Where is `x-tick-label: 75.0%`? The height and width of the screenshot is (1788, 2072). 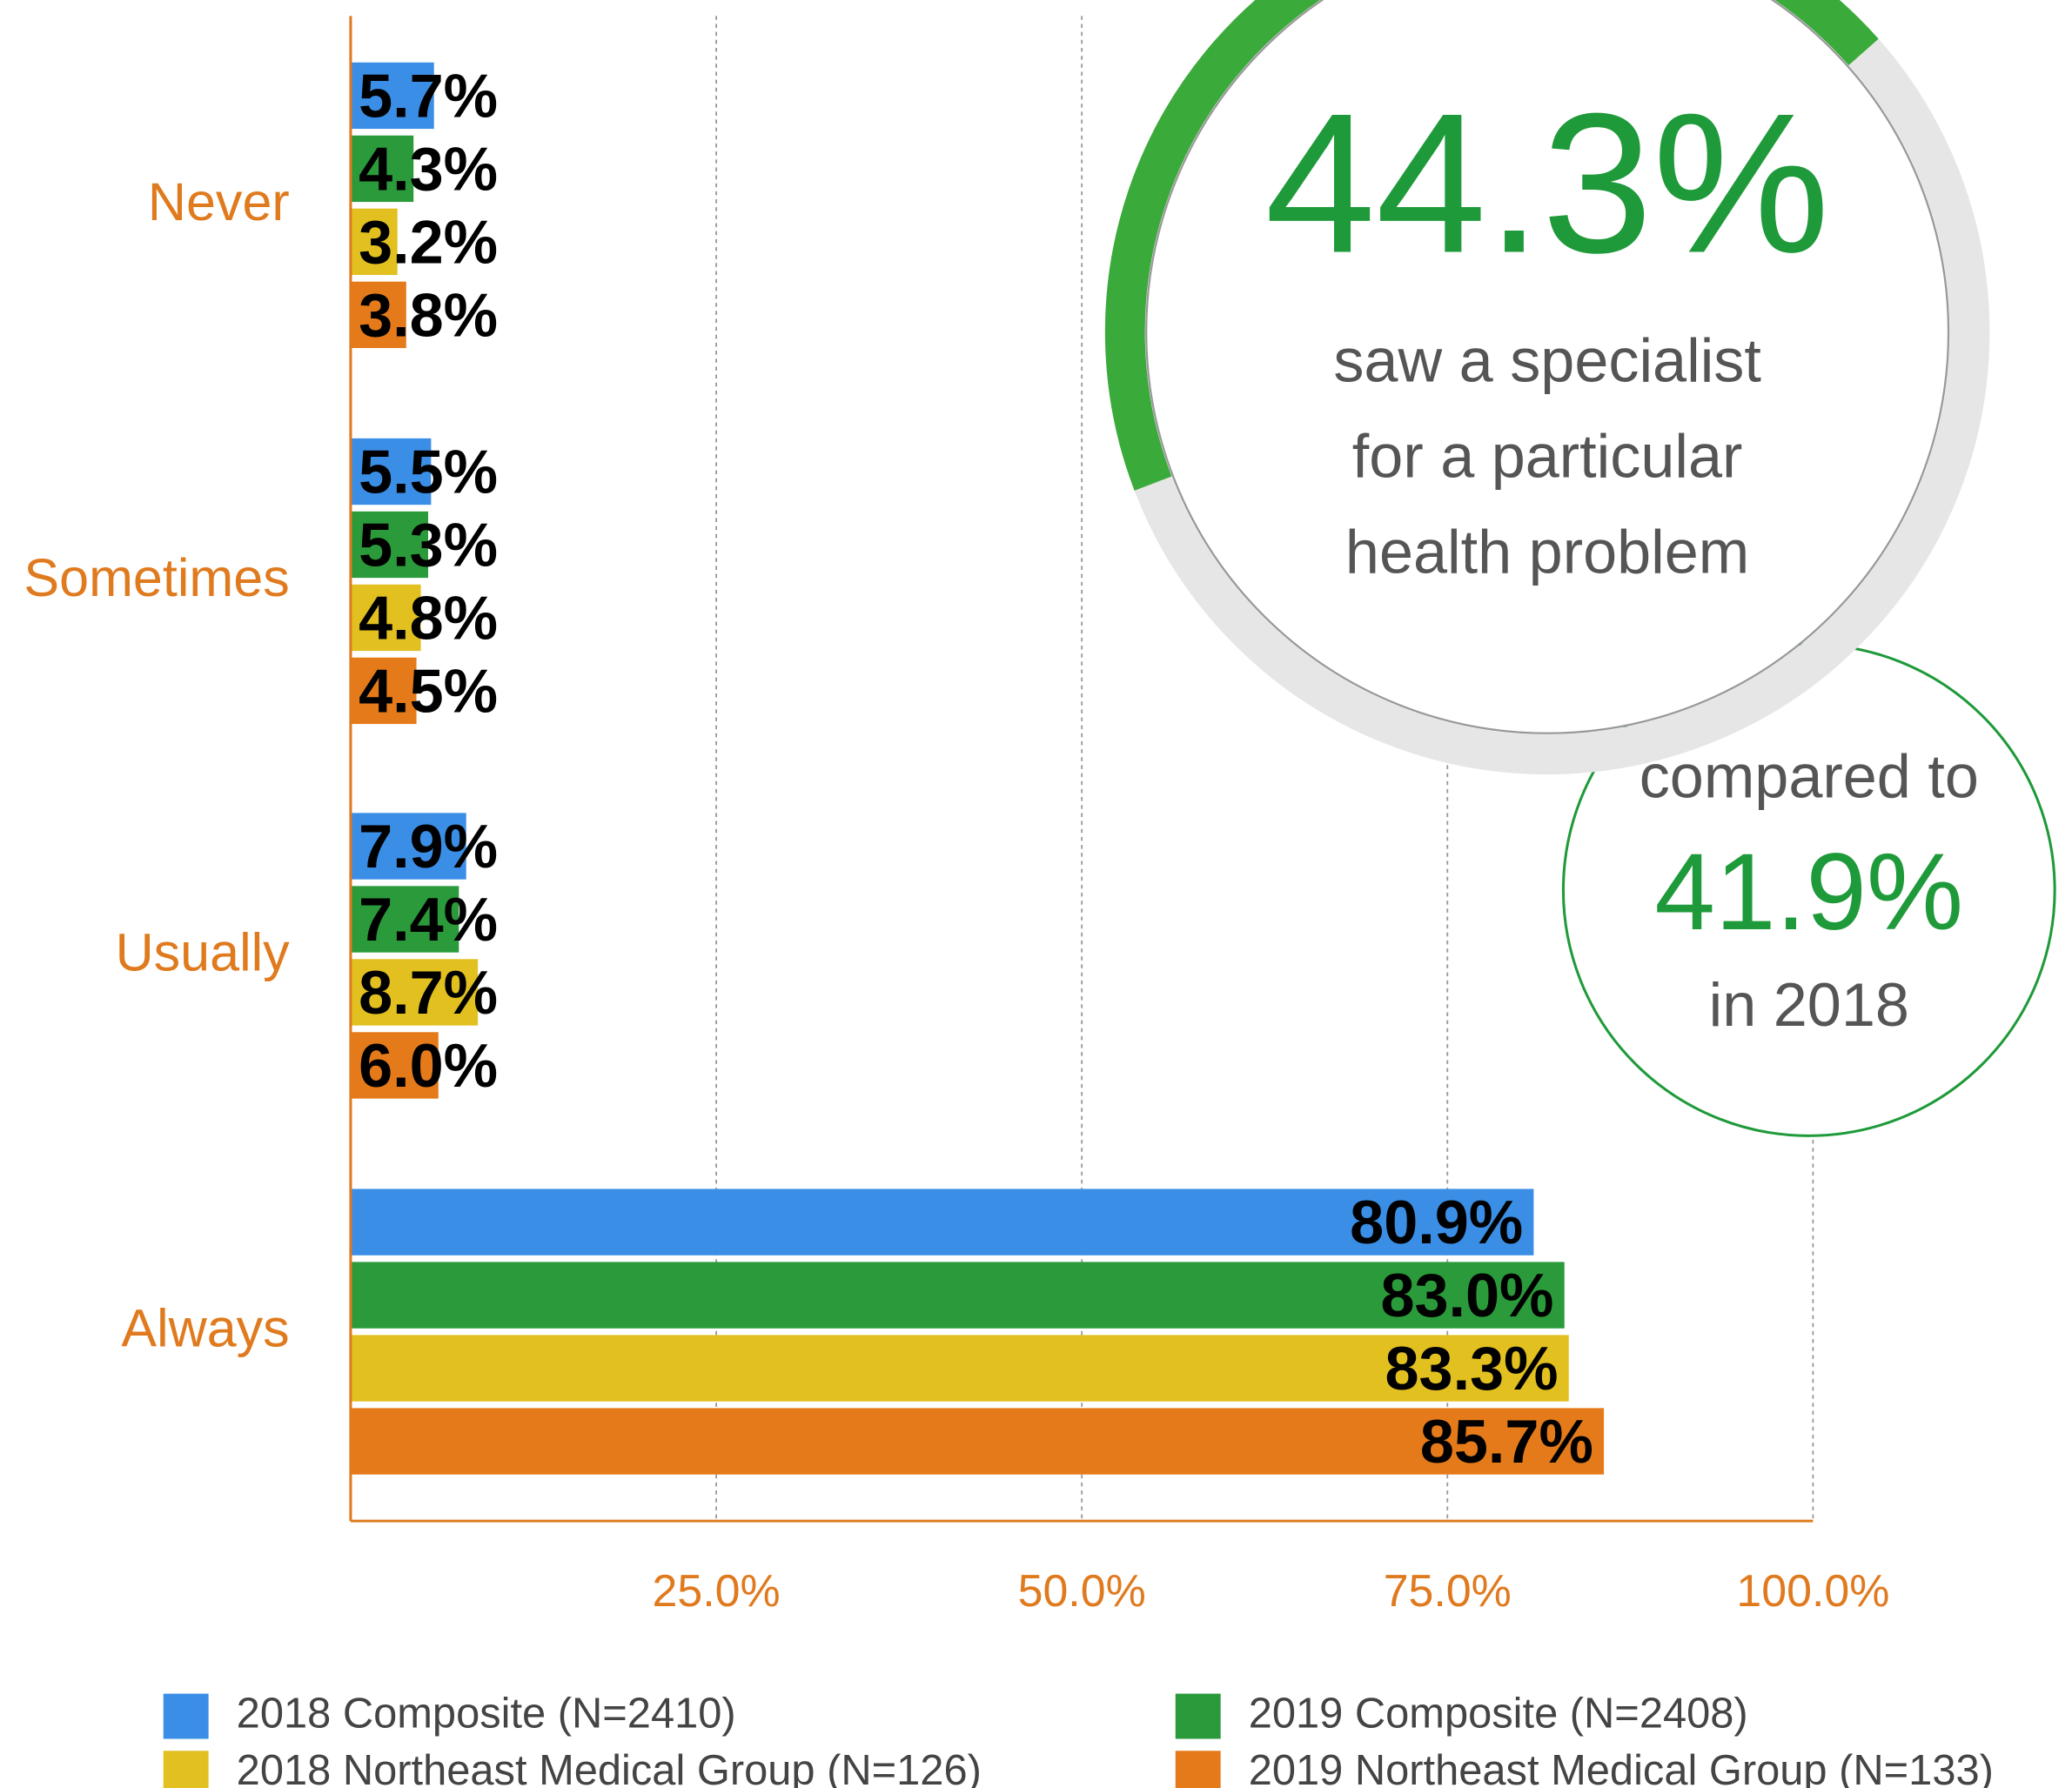
x-tick-label: 75.0% is located at coordinates (1448, 1590).